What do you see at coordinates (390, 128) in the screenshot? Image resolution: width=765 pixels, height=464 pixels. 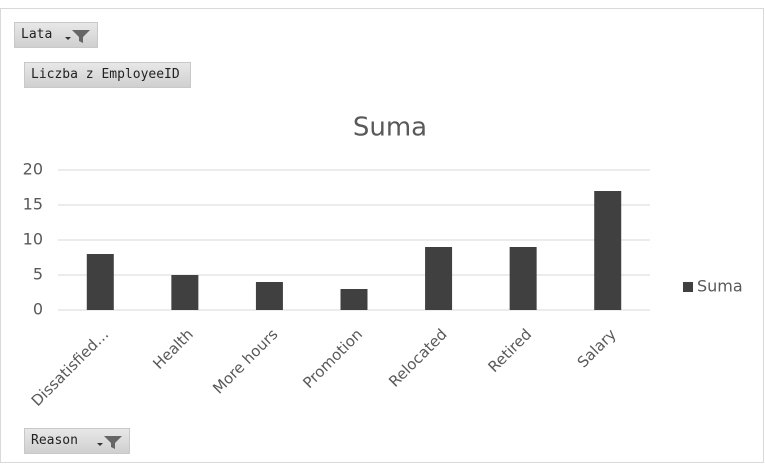 I see `chart-title: Suma` at bounding box center [390, 128].